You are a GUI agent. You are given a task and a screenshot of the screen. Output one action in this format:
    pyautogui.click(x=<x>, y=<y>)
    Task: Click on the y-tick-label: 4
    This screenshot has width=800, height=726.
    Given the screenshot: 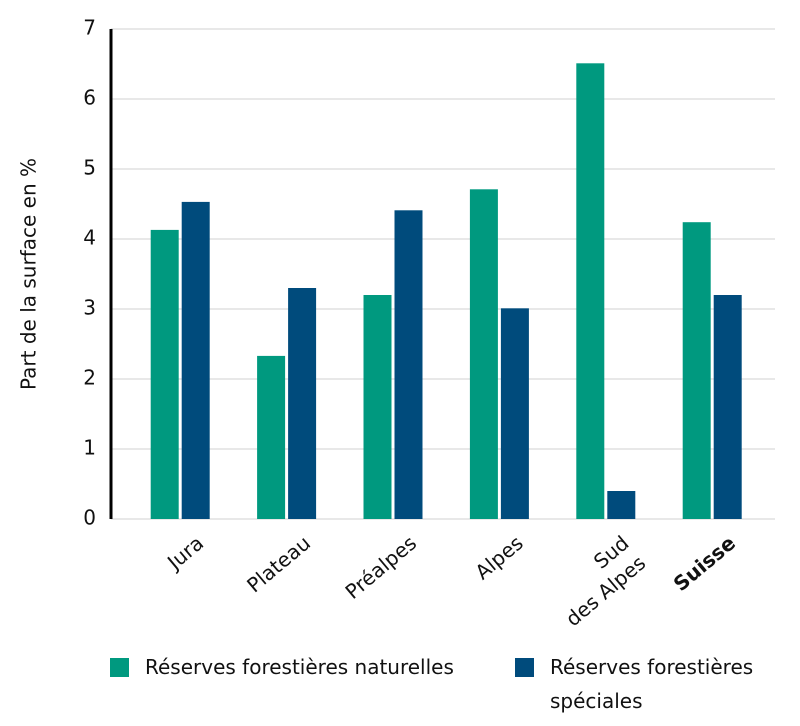 What is the action you would take?
    pyautogui.click(x=89, y=238)
    